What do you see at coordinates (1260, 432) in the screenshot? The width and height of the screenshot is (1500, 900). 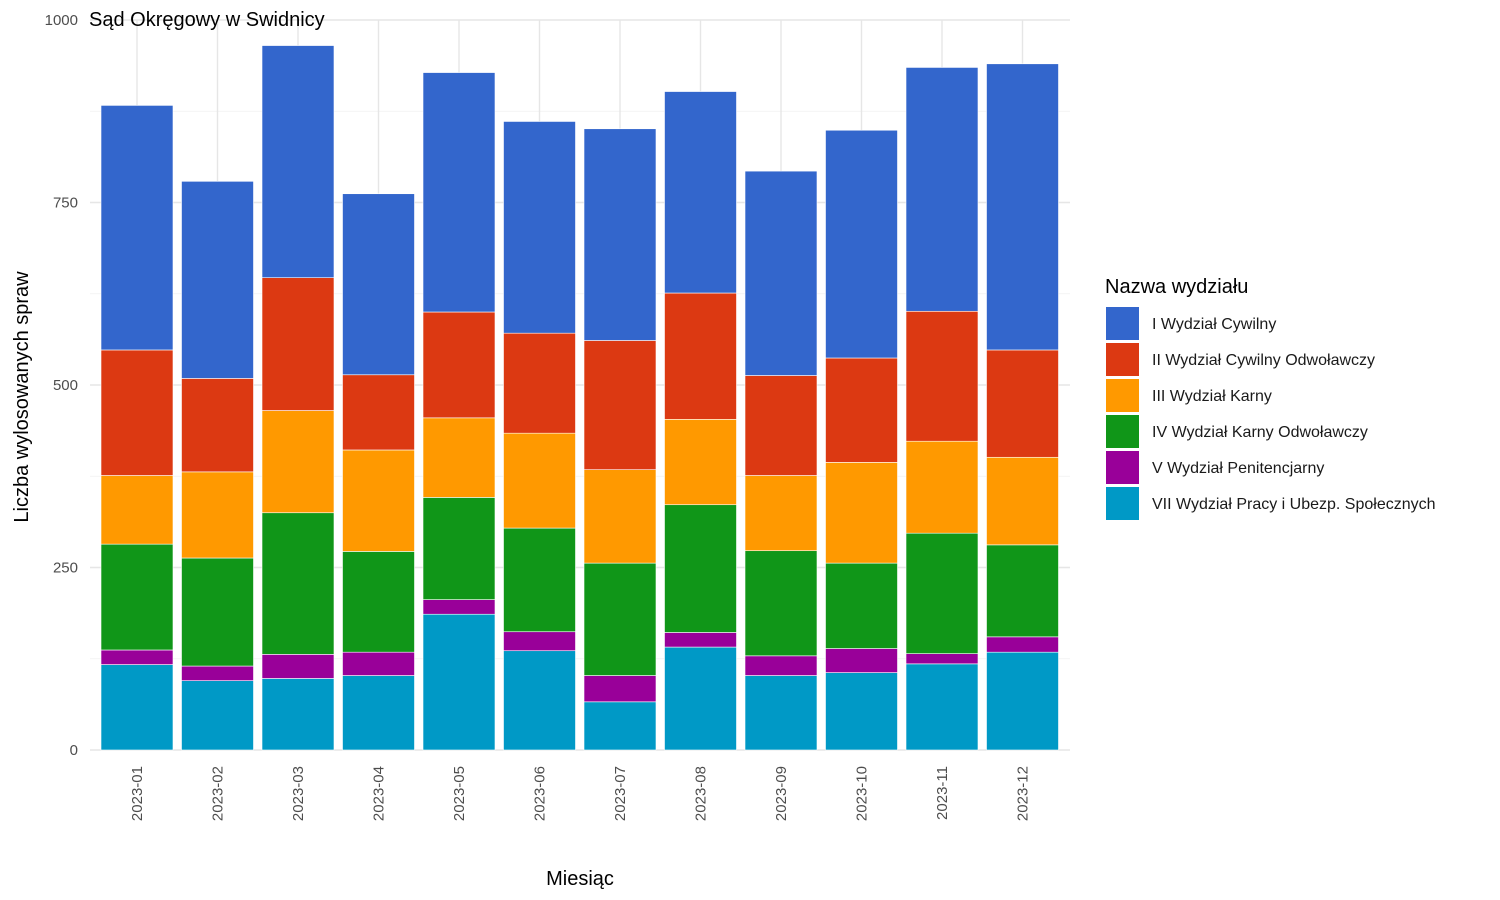 I see `legend-label: IV Wydział Karny Odwoławczy` at bounding box center [1260, 432].